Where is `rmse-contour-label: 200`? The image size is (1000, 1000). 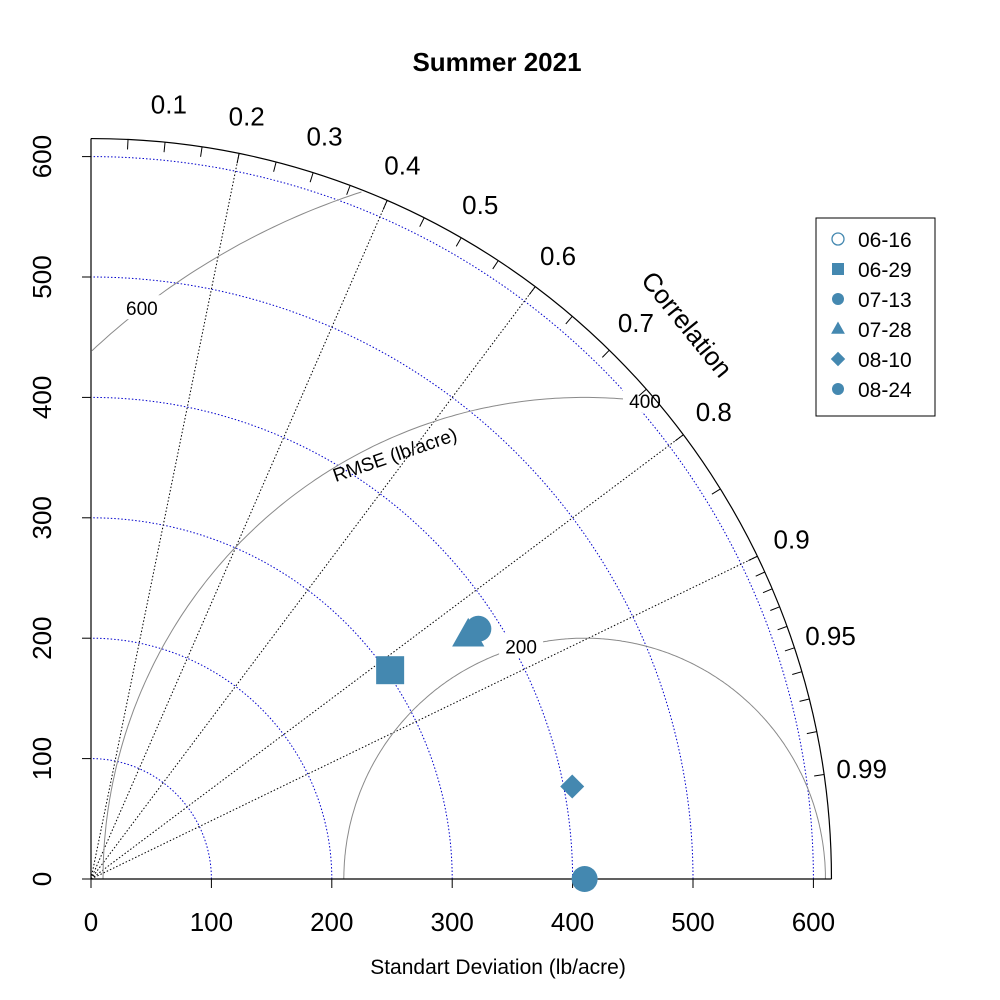 rmse-contour-label: 200 is located at coordinates (521, 648).